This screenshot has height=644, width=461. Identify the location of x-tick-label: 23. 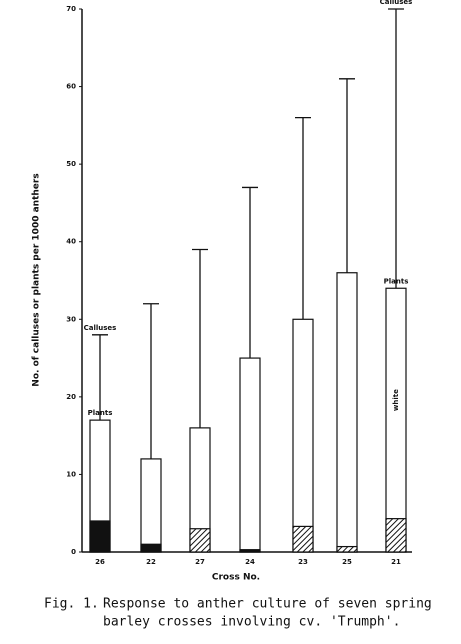
(303, 562).